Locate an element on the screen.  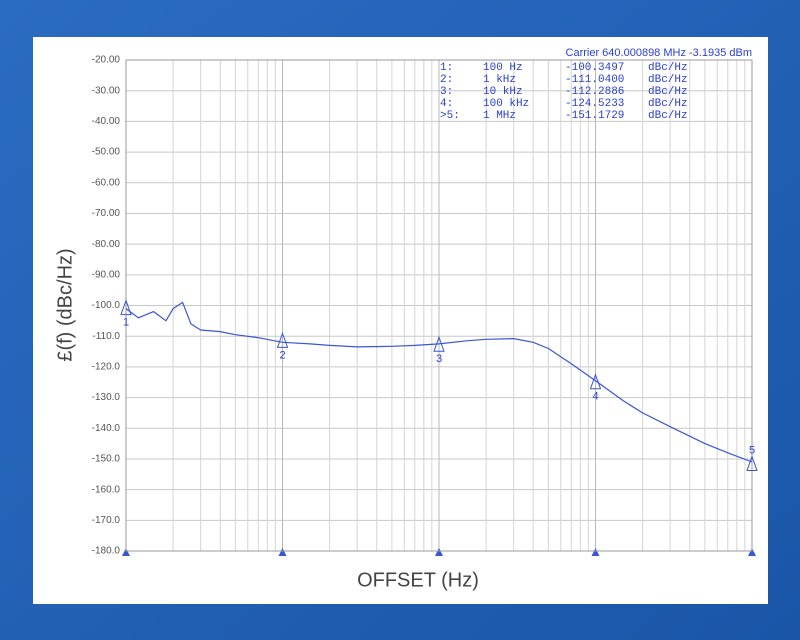
y-tick-label: -30.00 is located at coordinates (106, 90).